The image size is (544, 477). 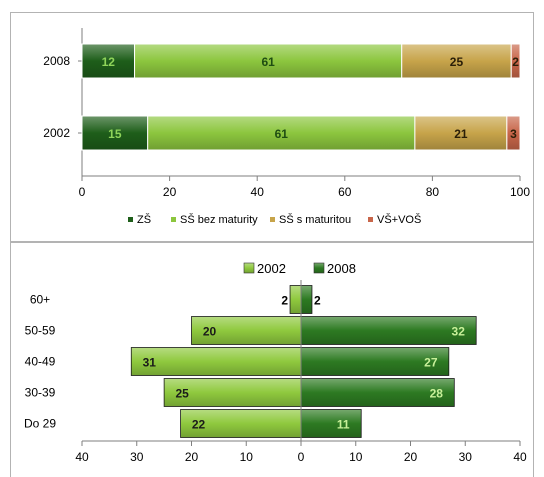 What do you see at coordinates (459, 332) in the screenshot?
I see `data-label: 32` at bounding box center [459, 332].